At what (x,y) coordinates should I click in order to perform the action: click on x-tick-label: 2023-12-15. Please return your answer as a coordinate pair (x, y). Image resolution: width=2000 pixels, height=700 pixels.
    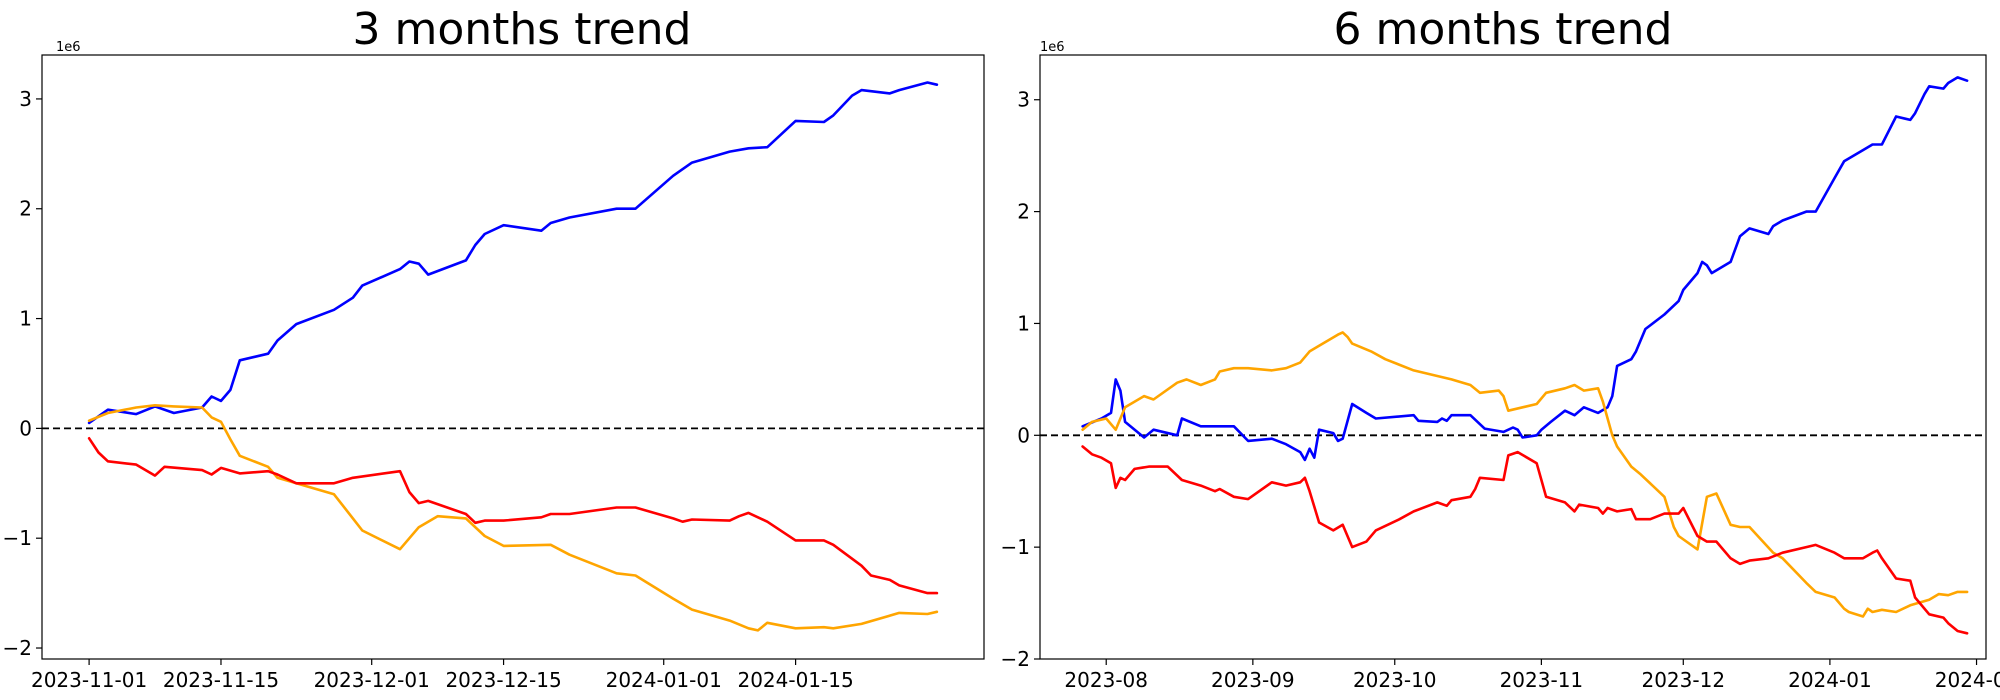
    Looking at the image, I should click on (503, 680).